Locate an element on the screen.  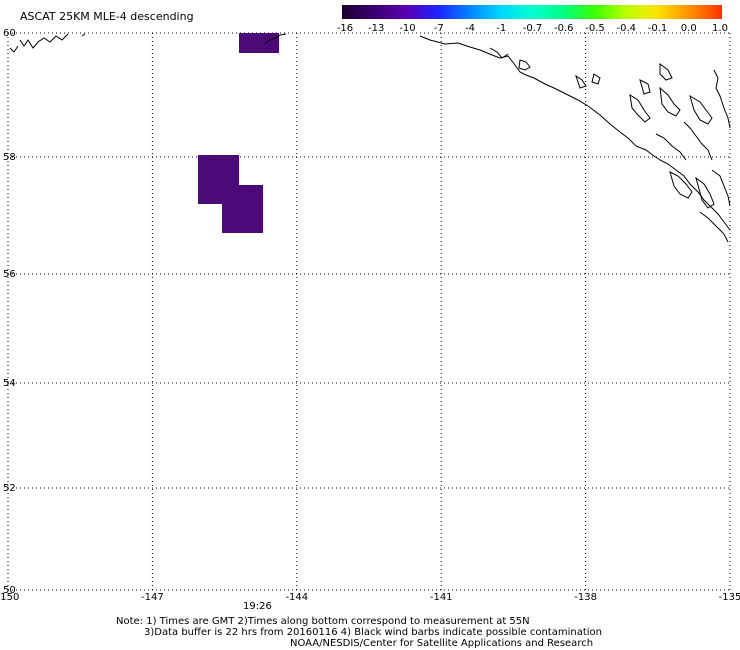
longitude-label: -150 is located at coordinates (9, 597).